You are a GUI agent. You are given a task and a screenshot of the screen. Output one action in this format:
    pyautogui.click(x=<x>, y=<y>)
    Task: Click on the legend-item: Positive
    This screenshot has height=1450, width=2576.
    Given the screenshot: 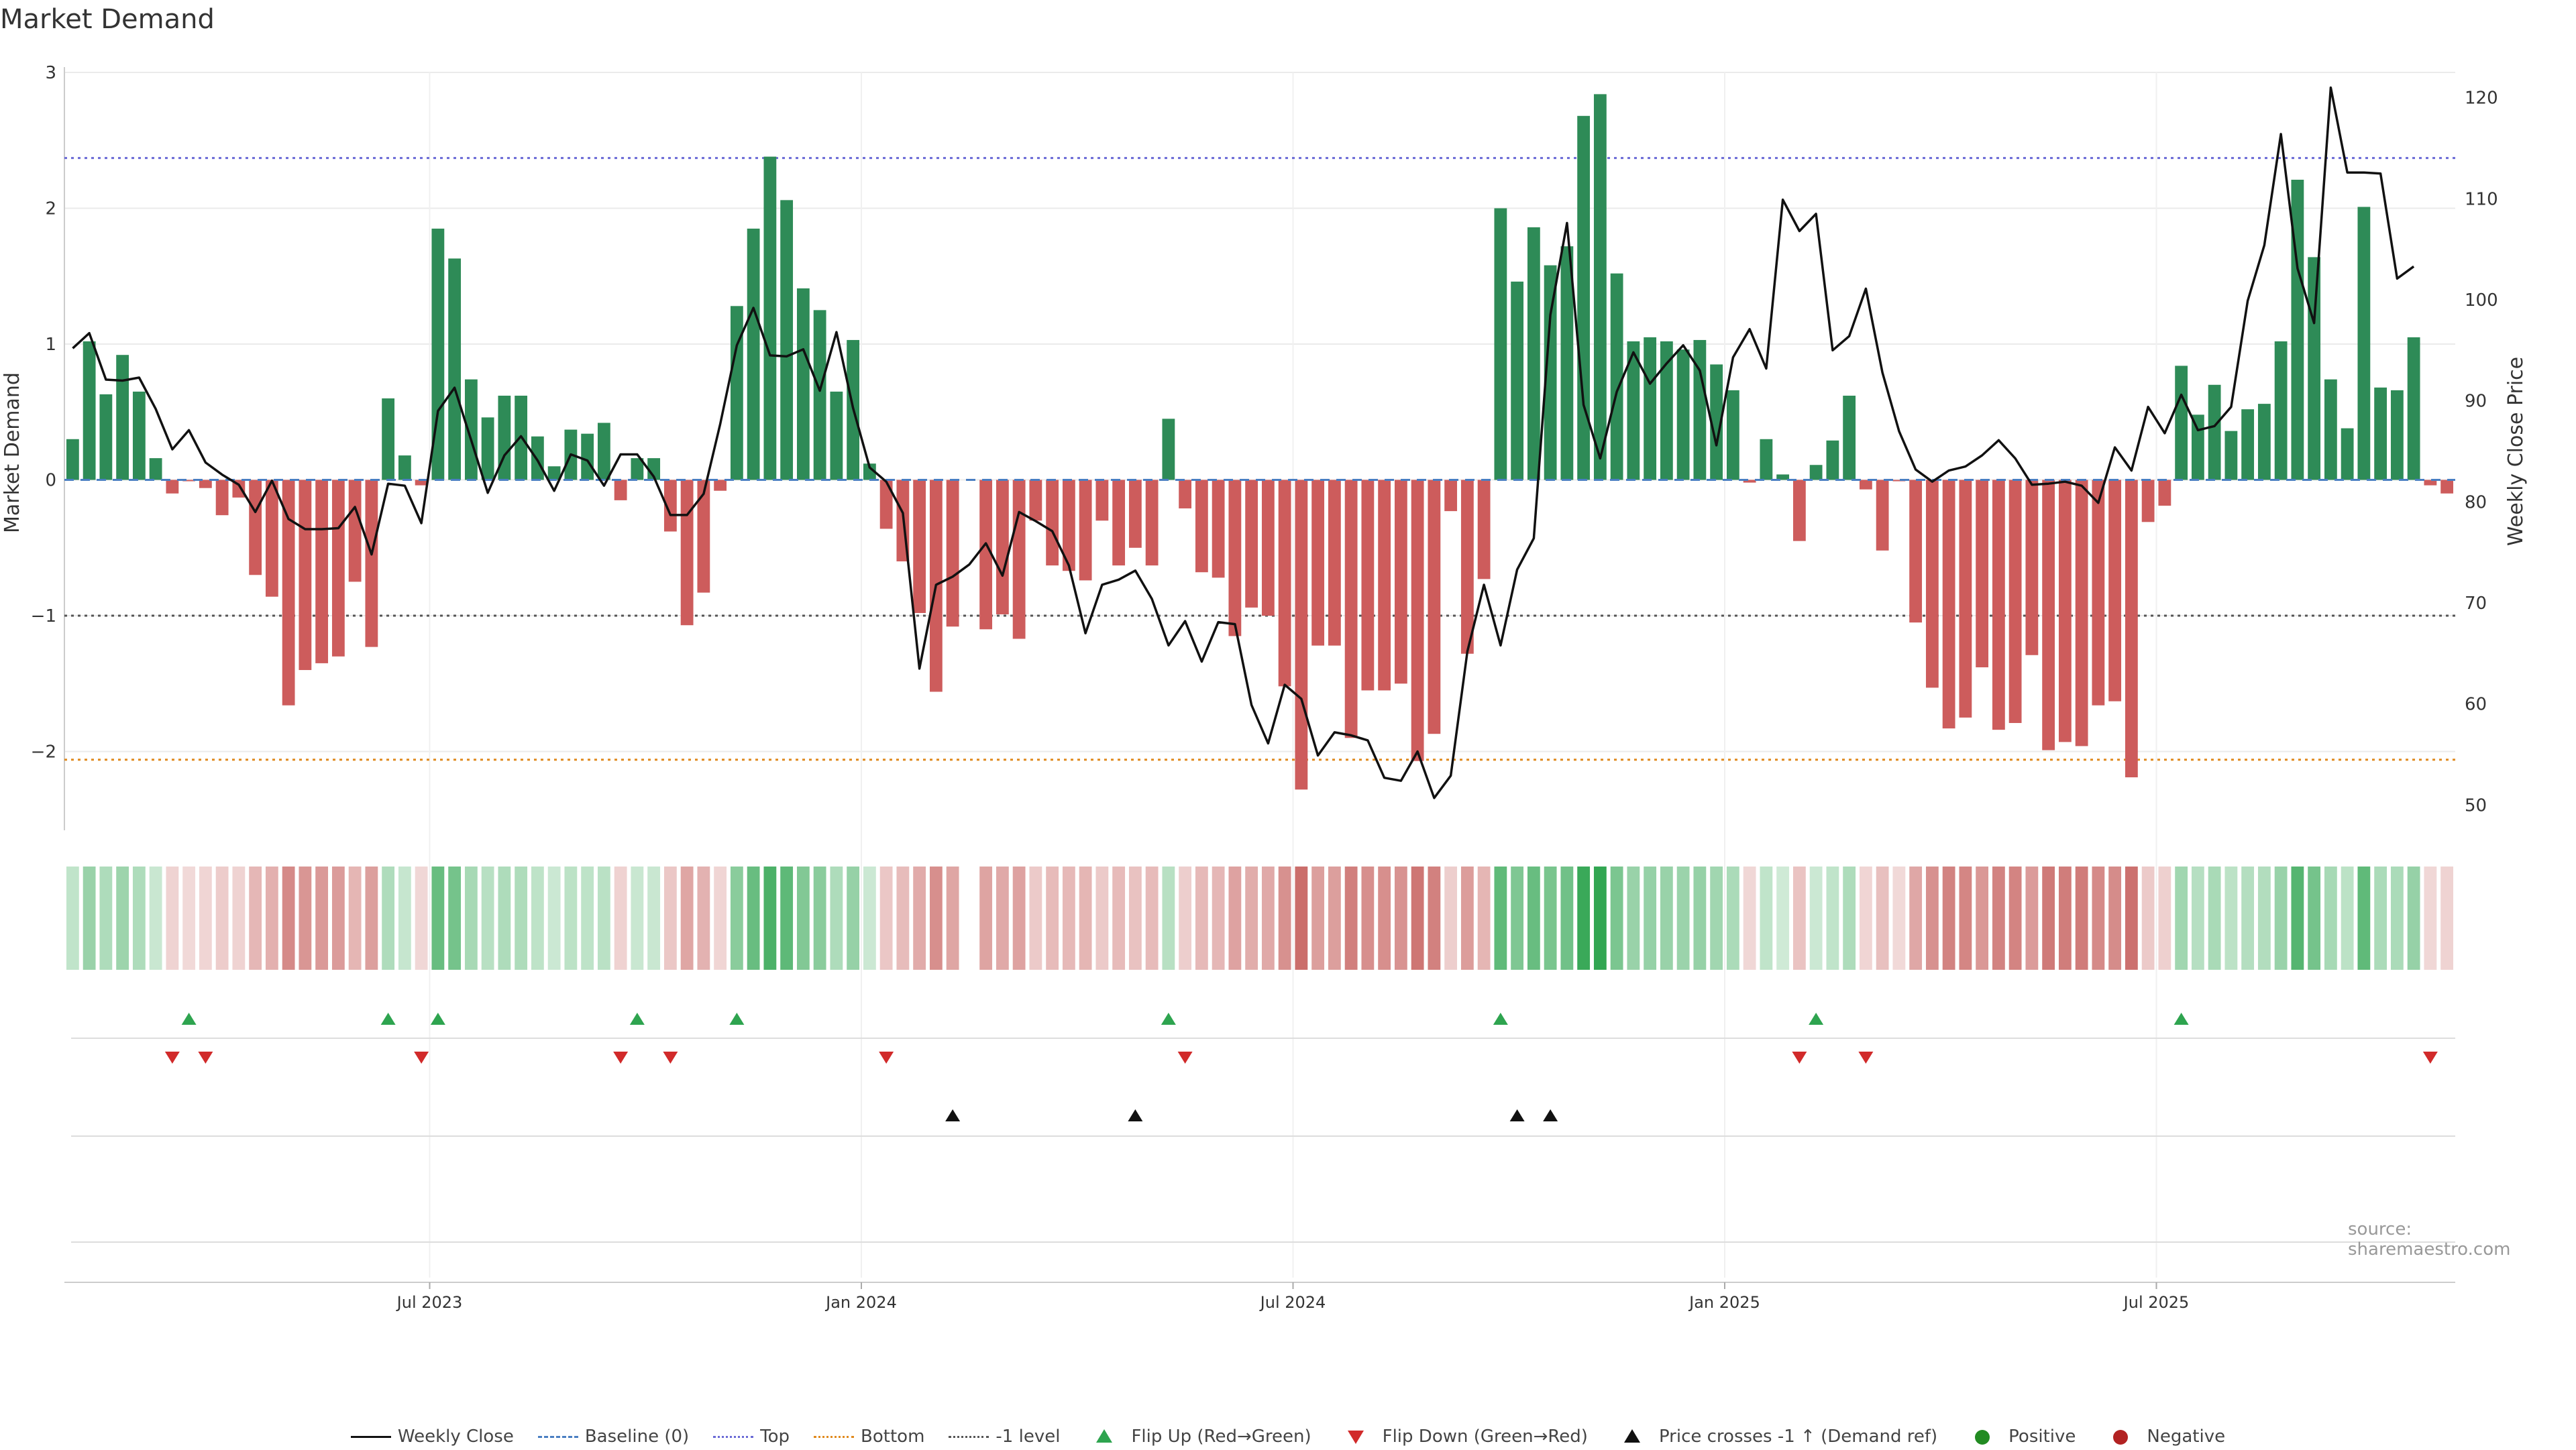 What is the action you would take?
    pyautogui.click(x=2019, y=1437)
    